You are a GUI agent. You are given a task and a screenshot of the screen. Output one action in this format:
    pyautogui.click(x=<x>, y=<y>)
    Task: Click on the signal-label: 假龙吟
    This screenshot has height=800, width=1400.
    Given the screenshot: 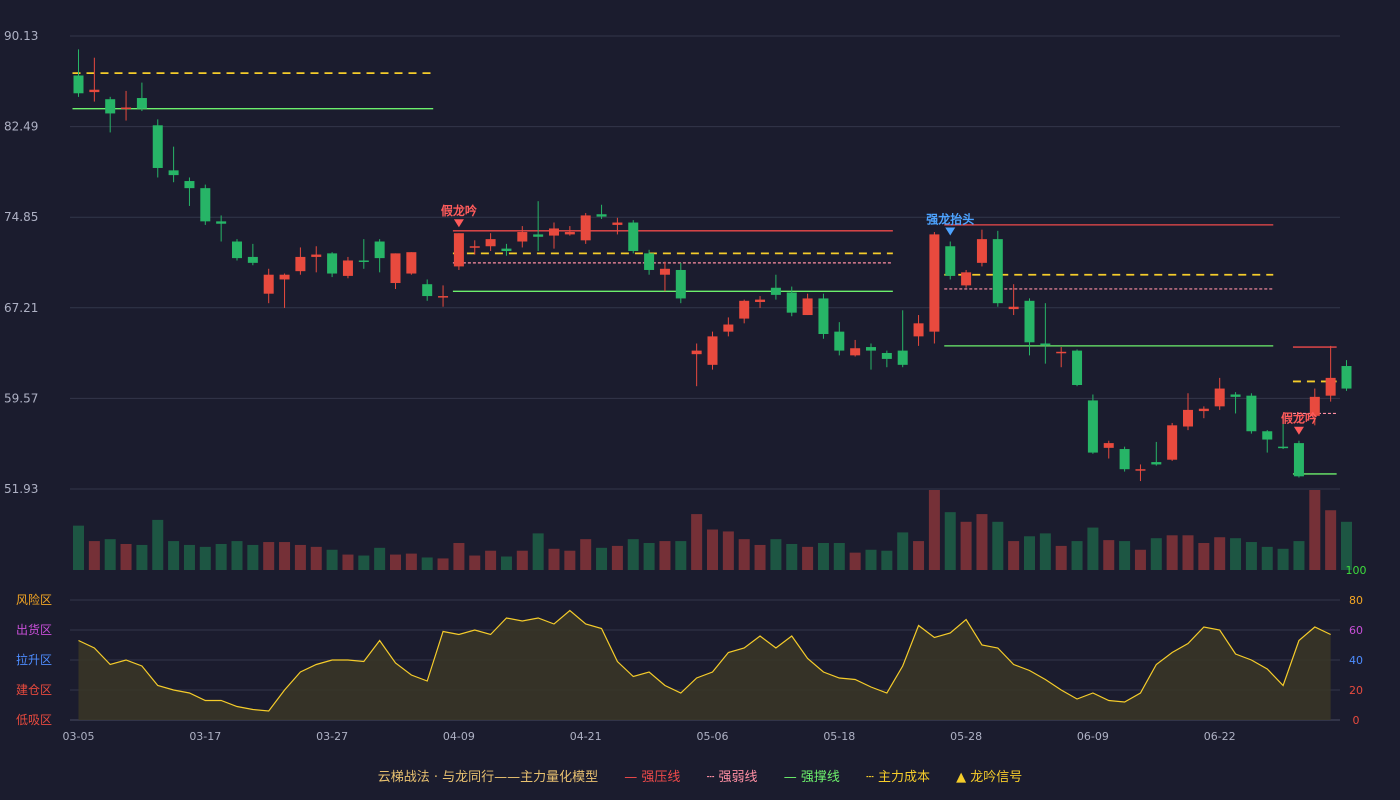 What is the action you would take?
    pyautogui.click(x=1299, y=418)
    